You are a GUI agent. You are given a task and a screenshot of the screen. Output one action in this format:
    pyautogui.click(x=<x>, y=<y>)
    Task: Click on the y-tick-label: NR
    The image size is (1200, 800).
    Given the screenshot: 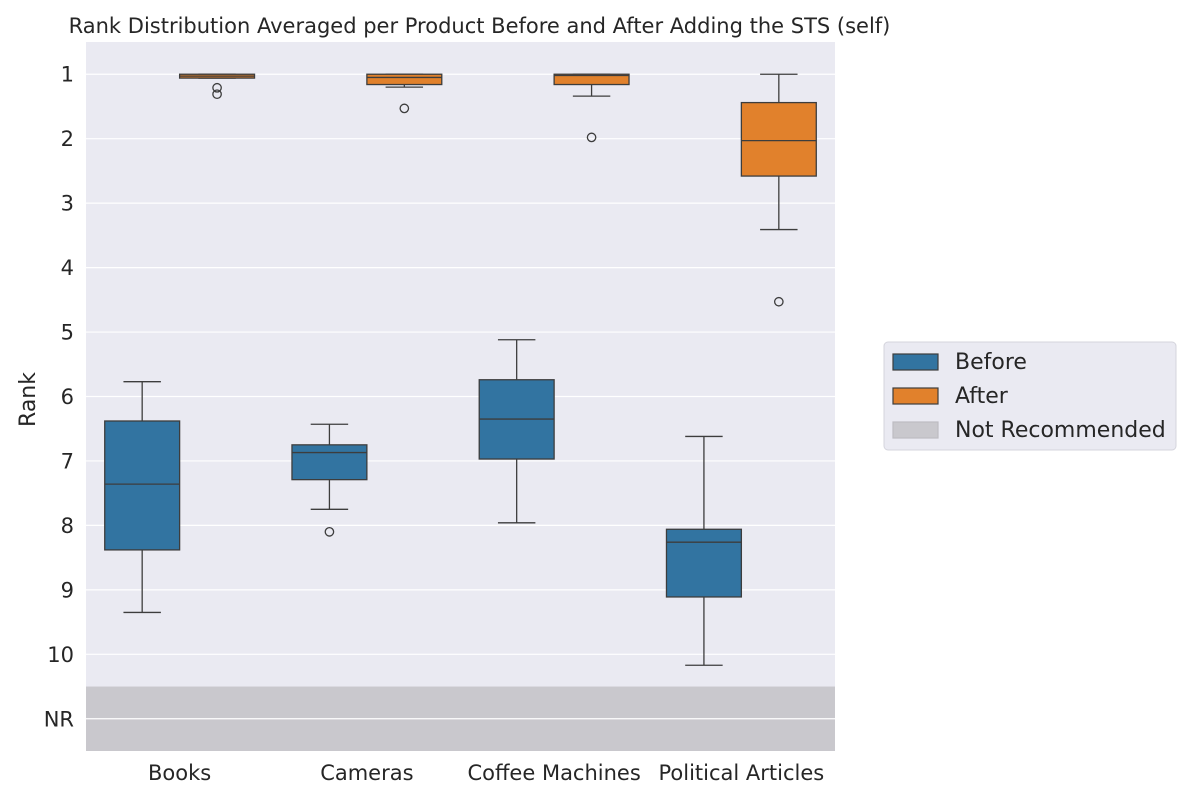 What is the action you would take?
    pyautogui.click(x=59, y=719)
    